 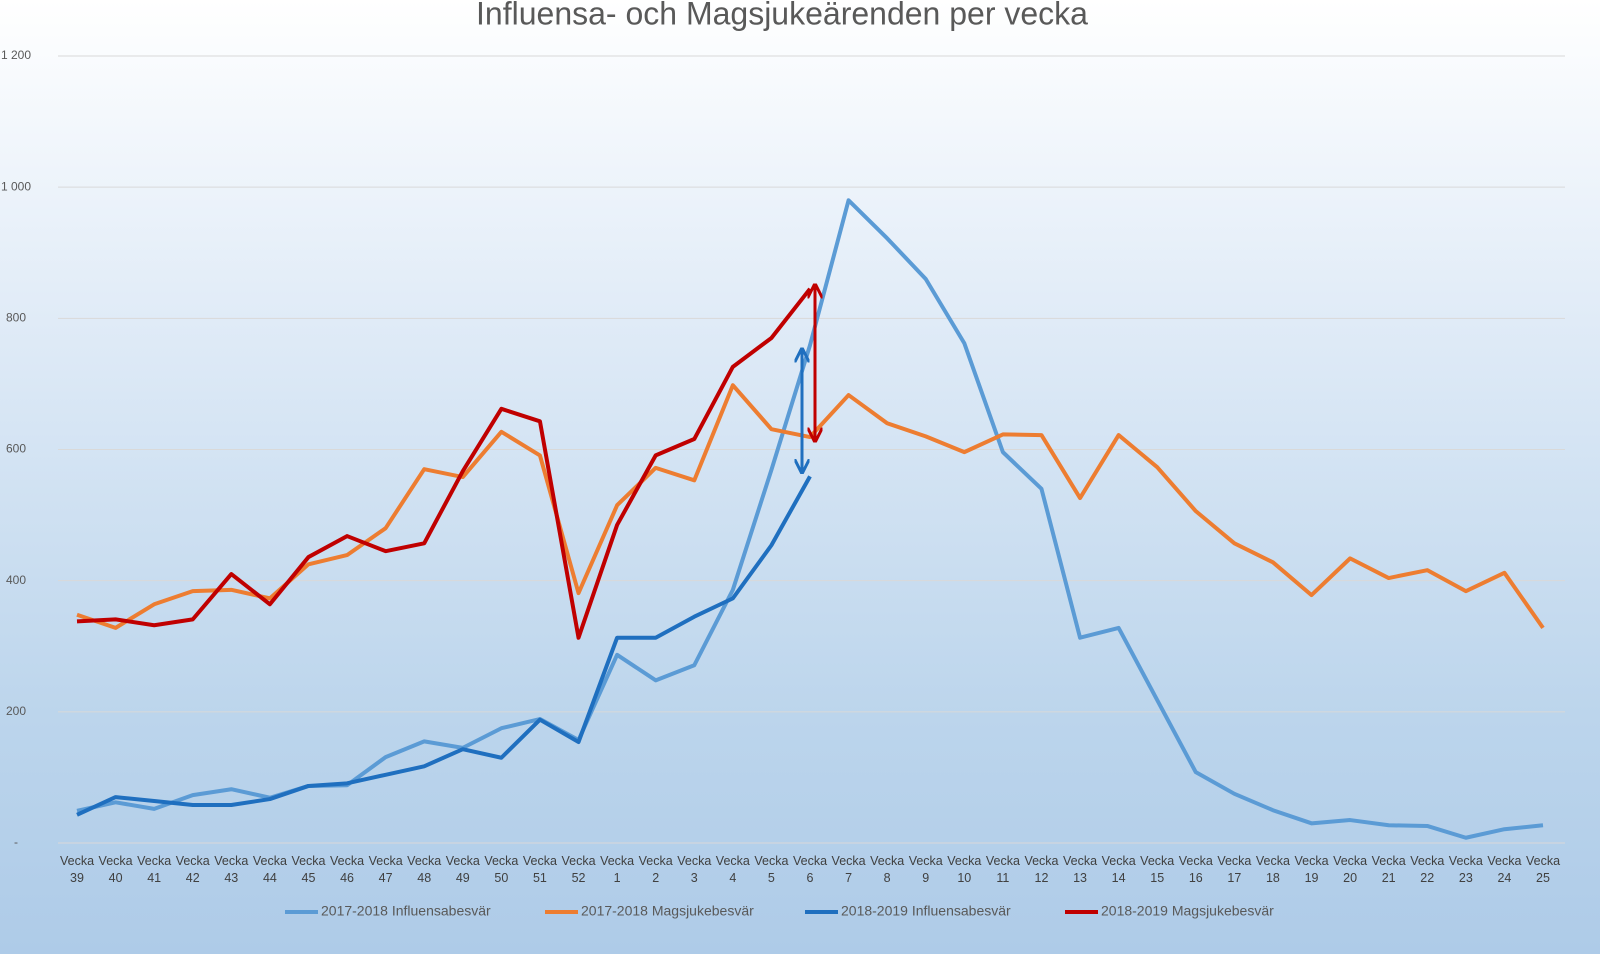 I want to click on x-tick-label: Vecka 2, so click(x=655, y=869).